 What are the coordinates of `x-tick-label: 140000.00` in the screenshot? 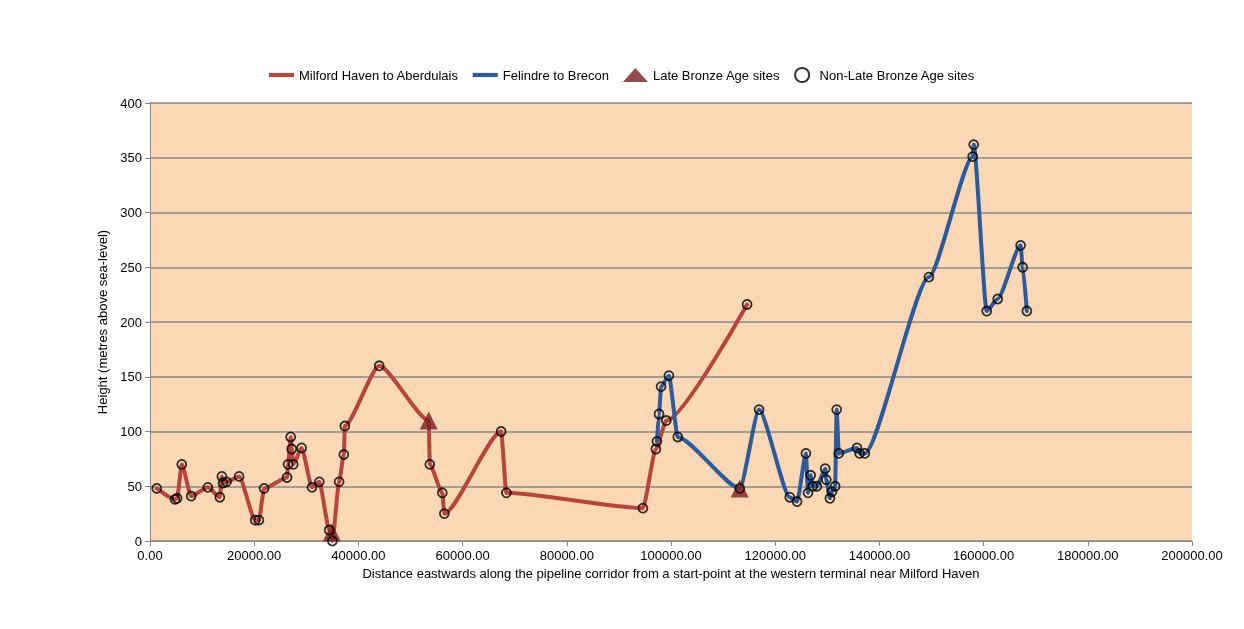 It's located at (879, 555).